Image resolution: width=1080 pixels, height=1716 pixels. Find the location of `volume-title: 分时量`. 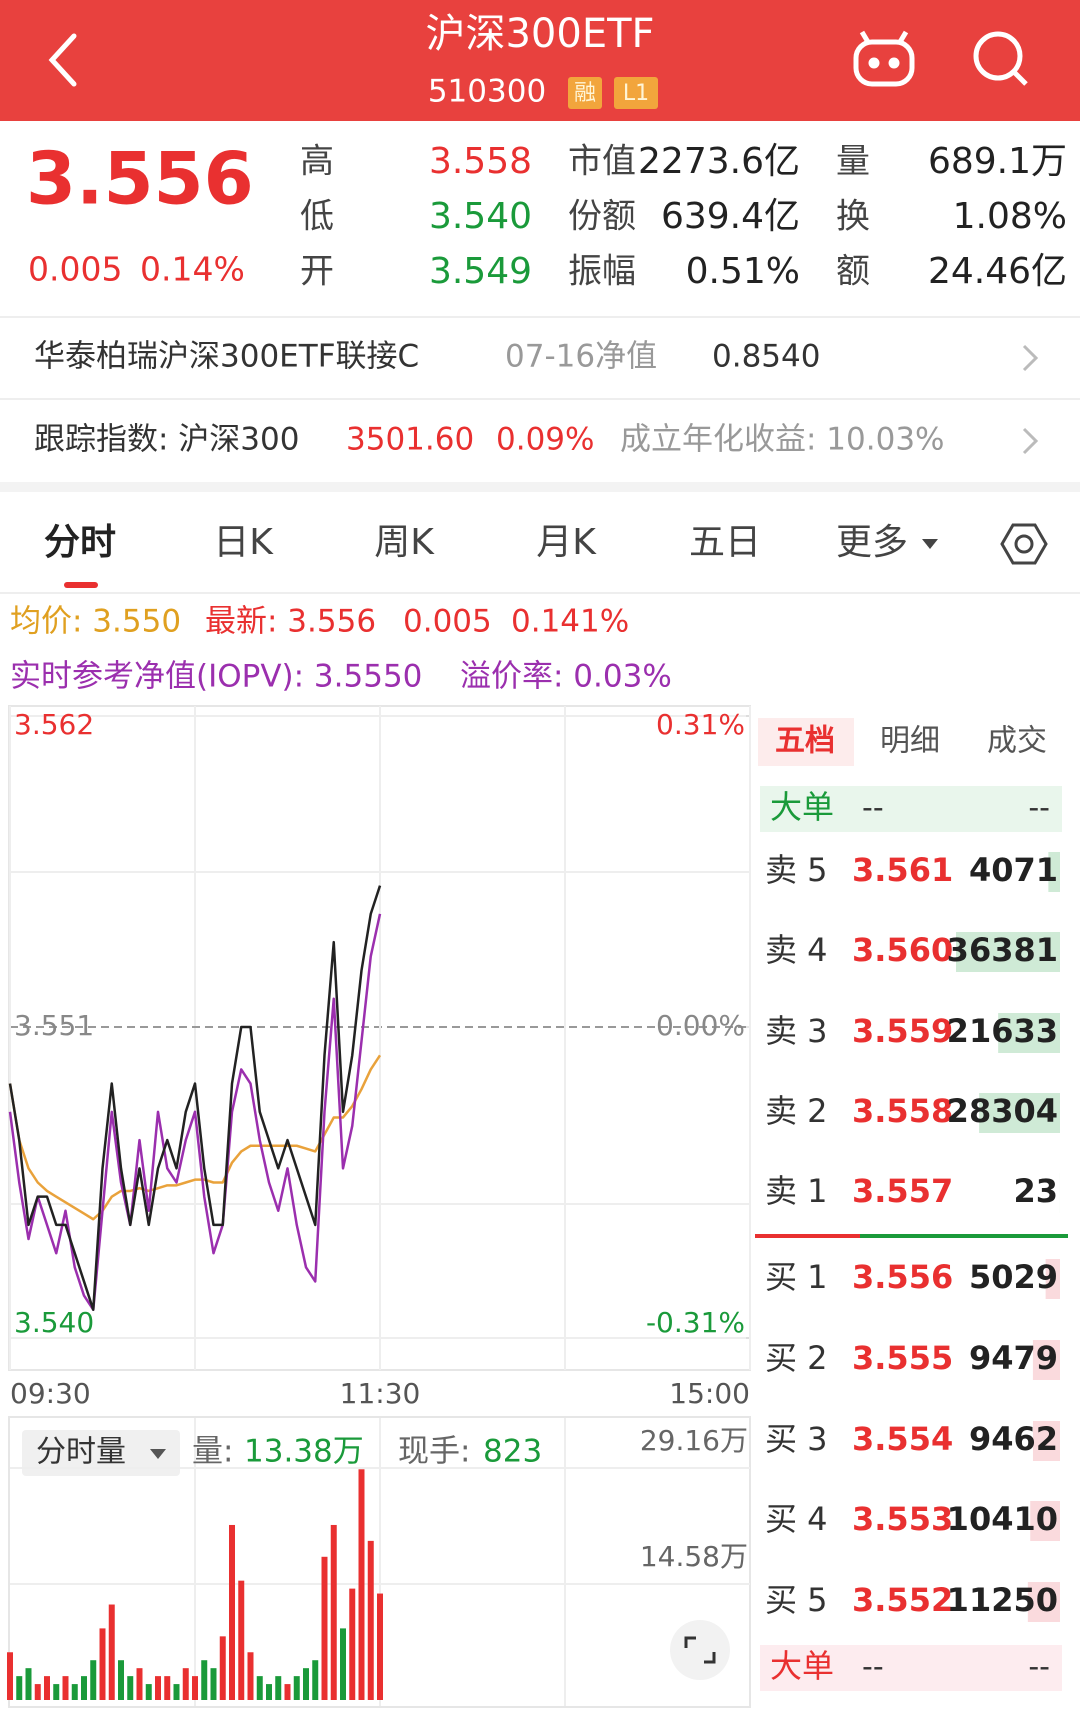

volume-title: 分时量 is located at coordinates (81, 1452).